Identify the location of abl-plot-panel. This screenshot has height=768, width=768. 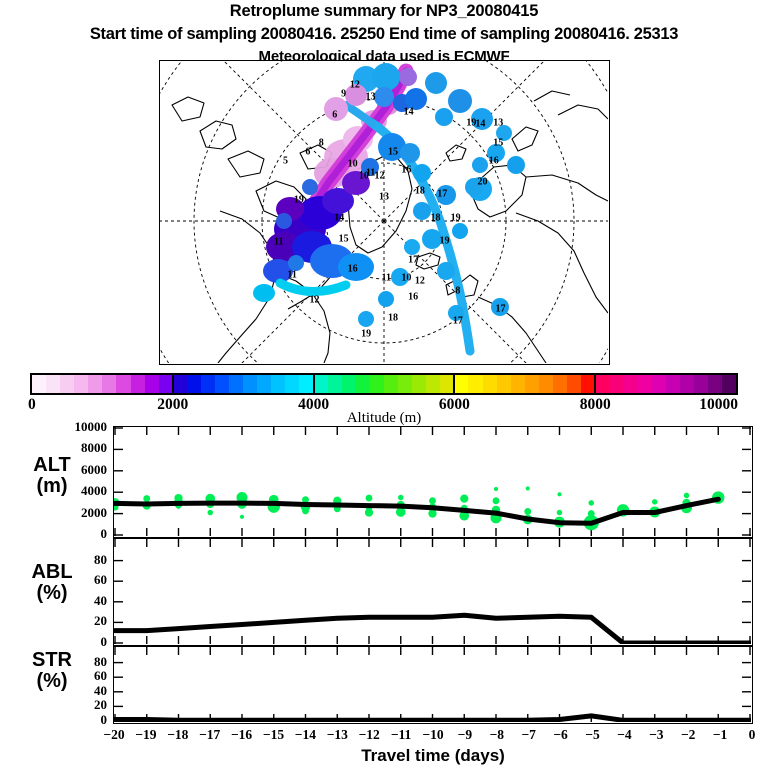
(433, 592).